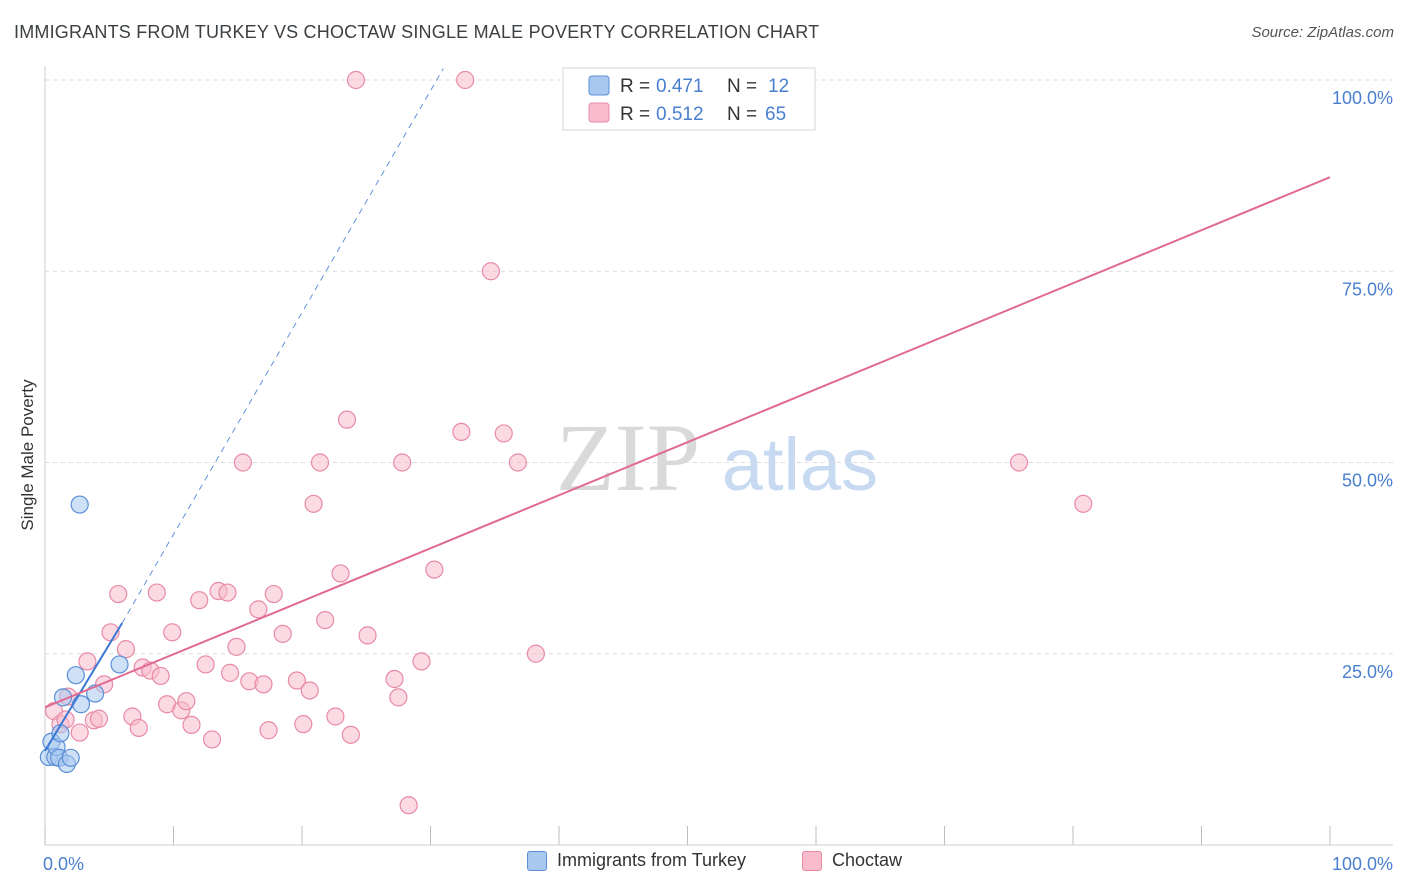  Describe the element at coordinates (537, 860) in the screenshot. I see `legend-swatch-turkey-bottom` at that location.